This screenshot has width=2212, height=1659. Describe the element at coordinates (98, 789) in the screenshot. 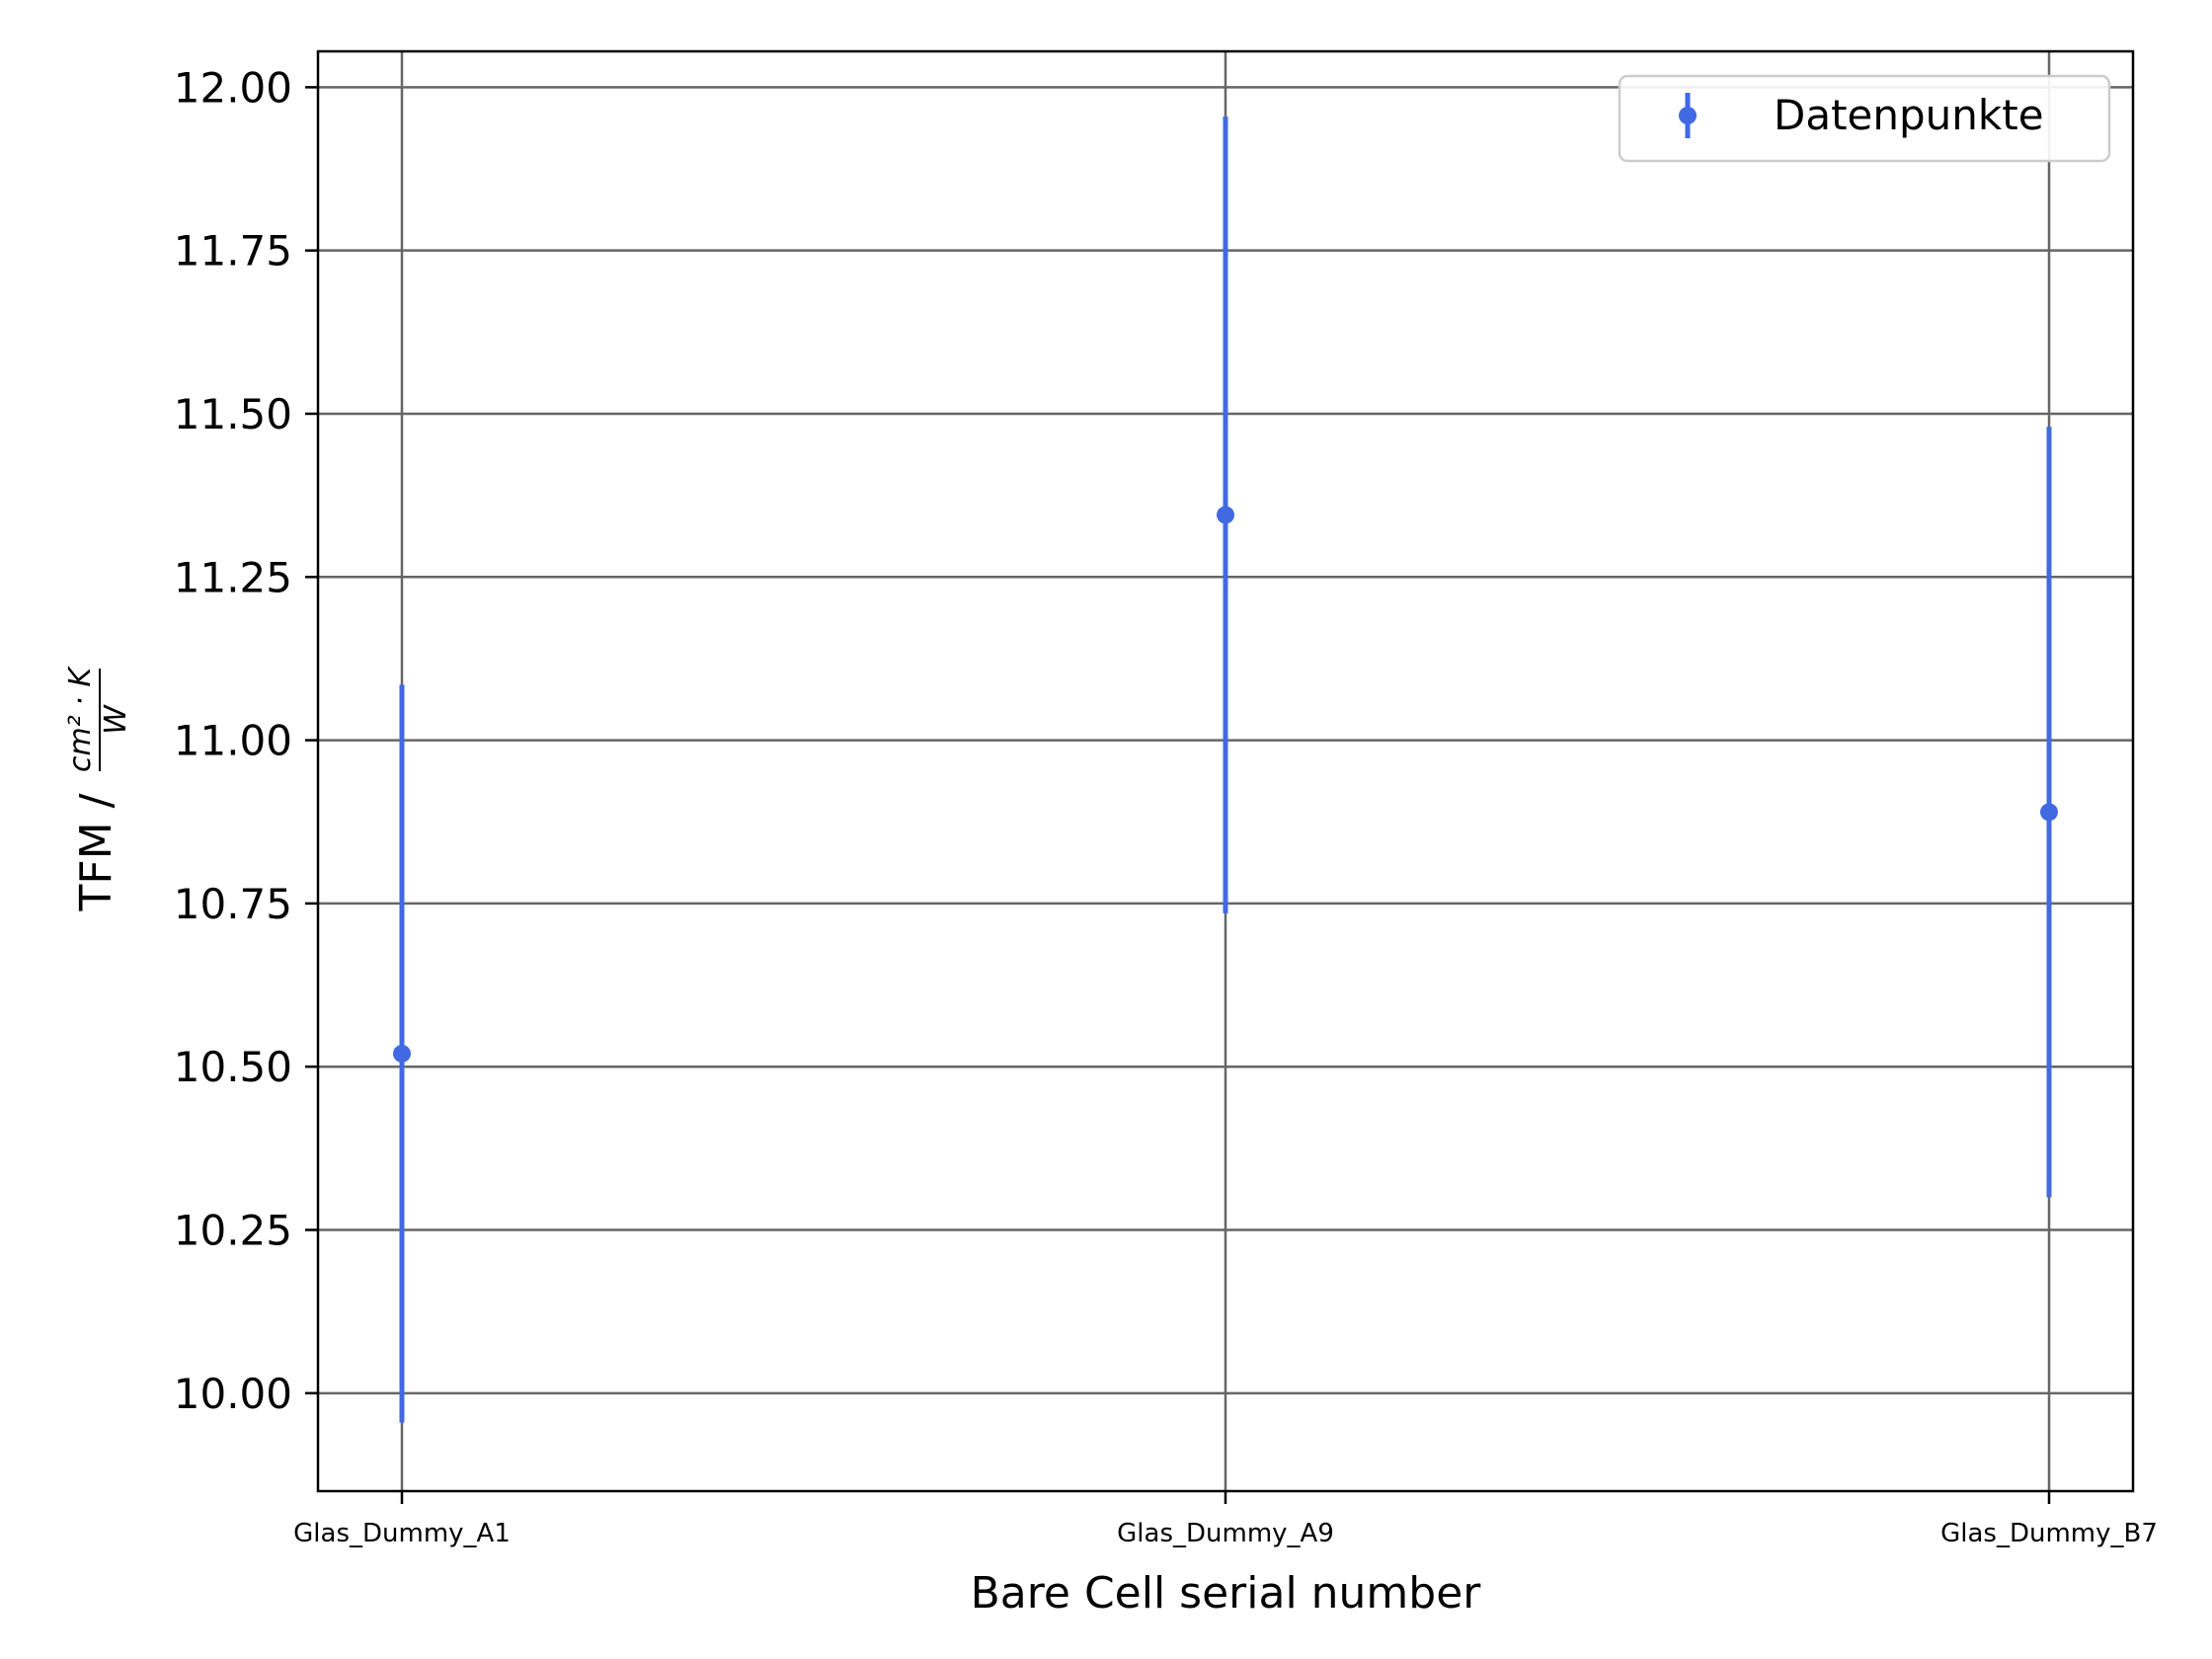

I see `y-axis-title: TFM / cm² · K W` at that location.